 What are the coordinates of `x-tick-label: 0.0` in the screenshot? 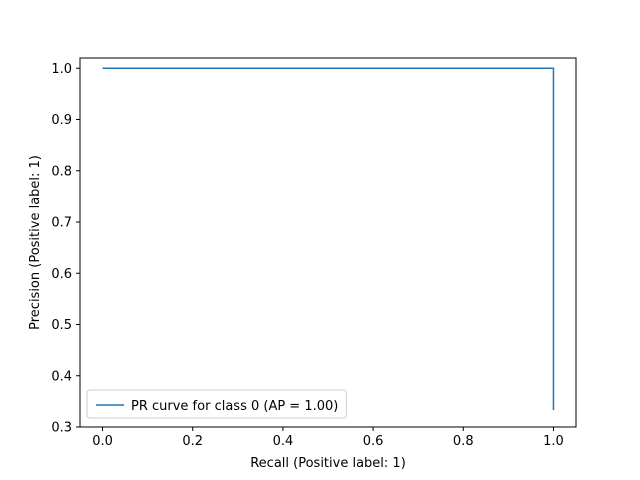 It's located at (102, 441).